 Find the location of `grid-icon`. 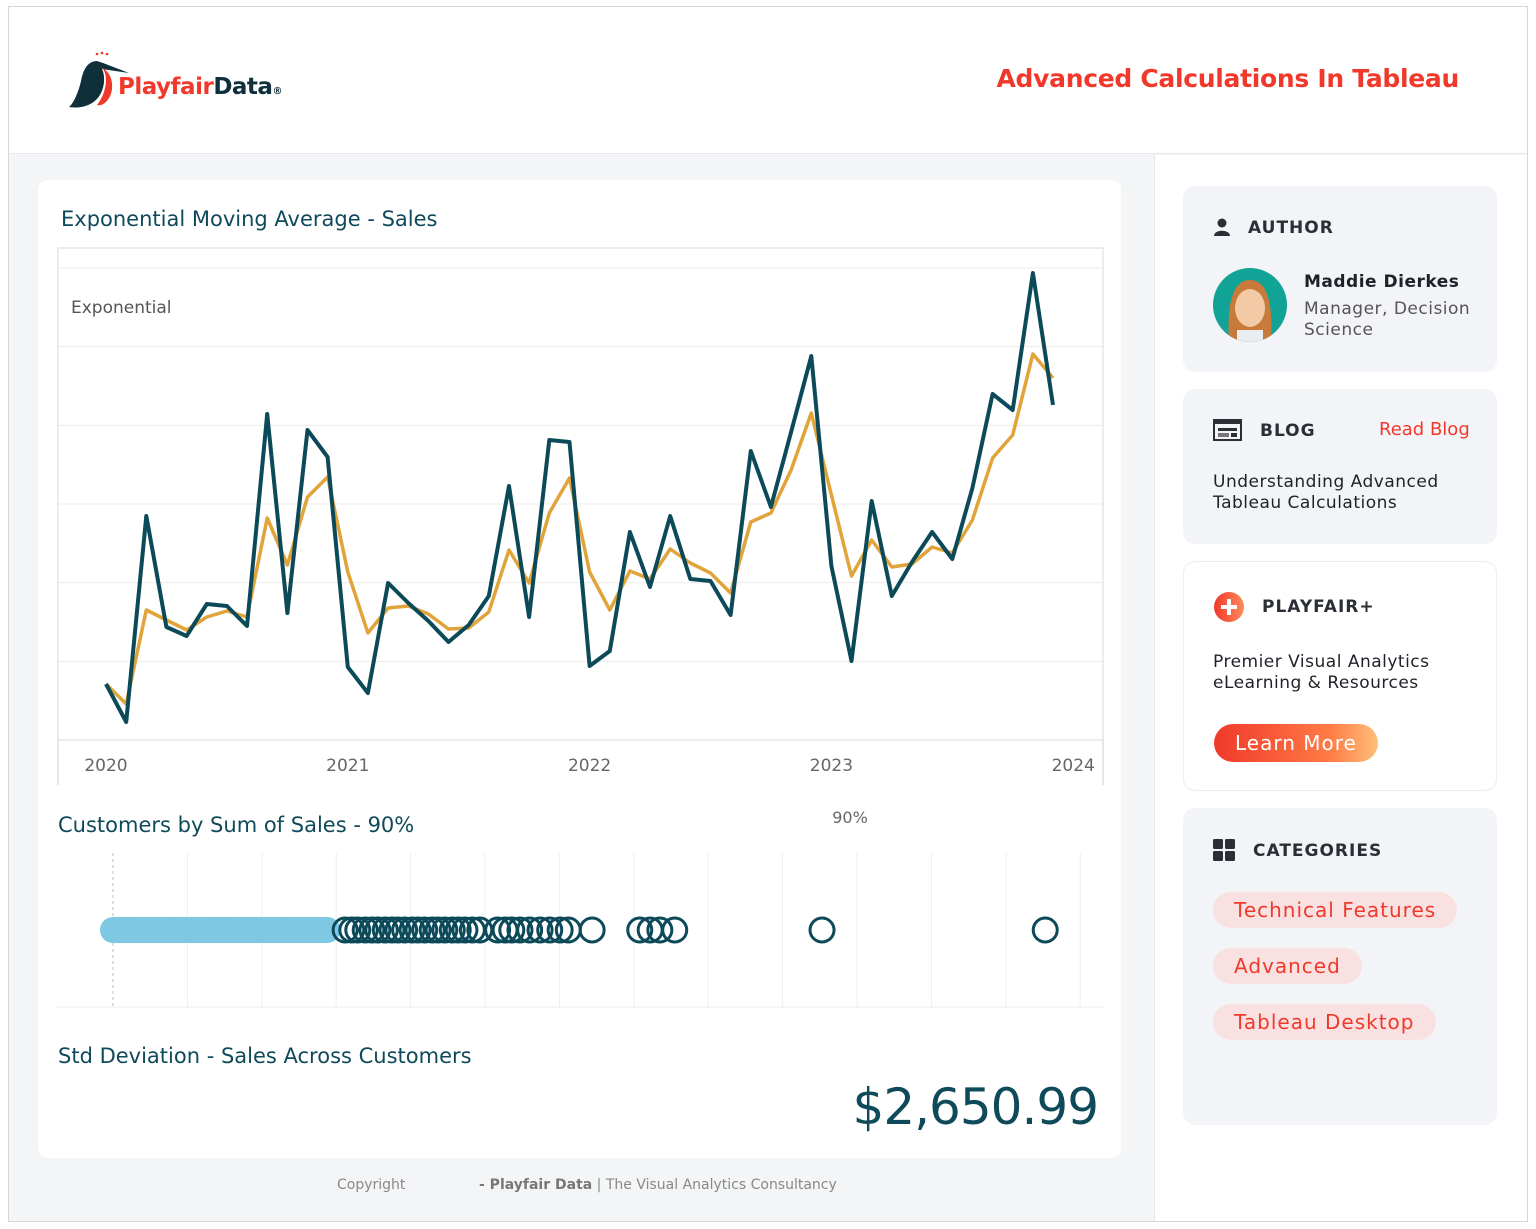

grid-icon is located at coordinates (1224, 850).